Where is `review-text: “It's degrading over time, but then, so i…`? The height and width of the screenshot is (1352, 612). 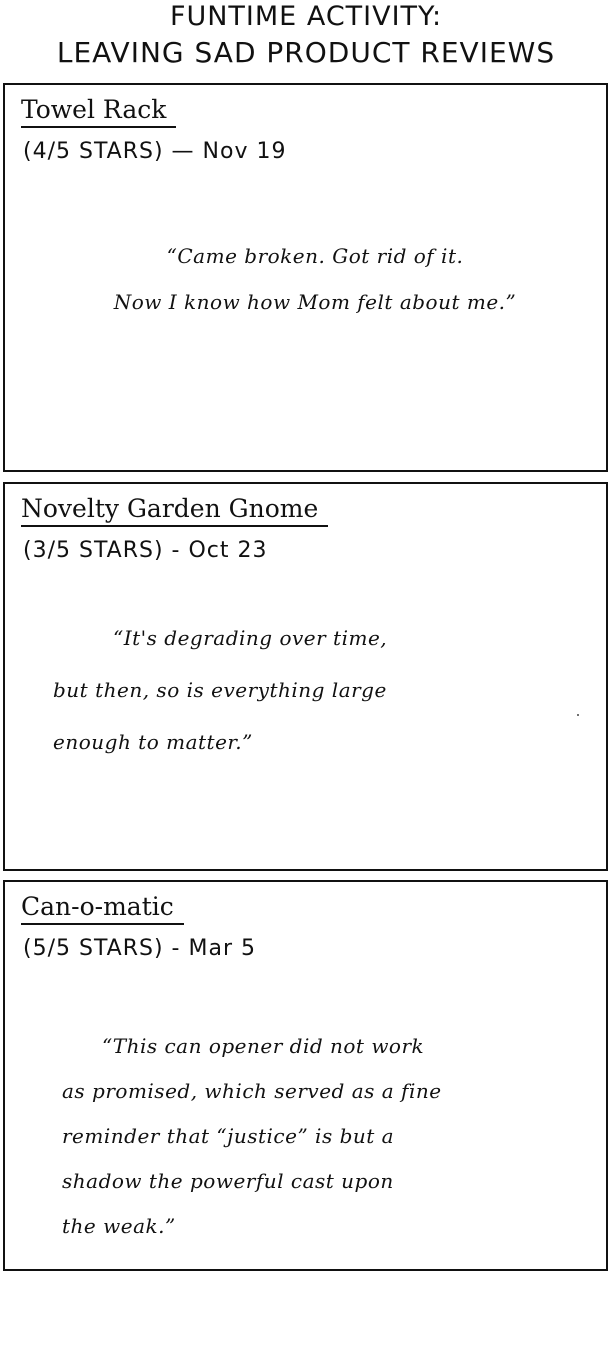
review-text: “It's degrading over time, but then, so i… is located at coordinates (220, 690).